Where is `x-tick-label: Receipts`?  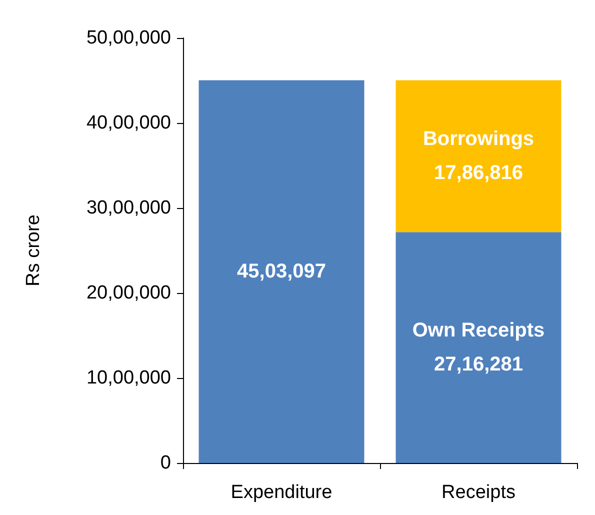
x-tick-label: Receipts is located at coordinates (479, 492).